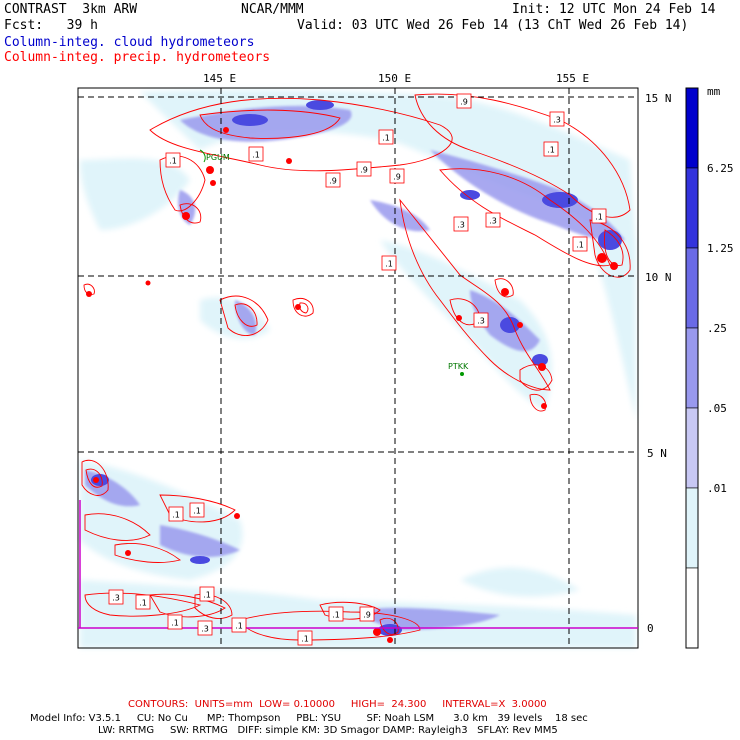  I want to click on legend-unit: mm, so click(714, 91).